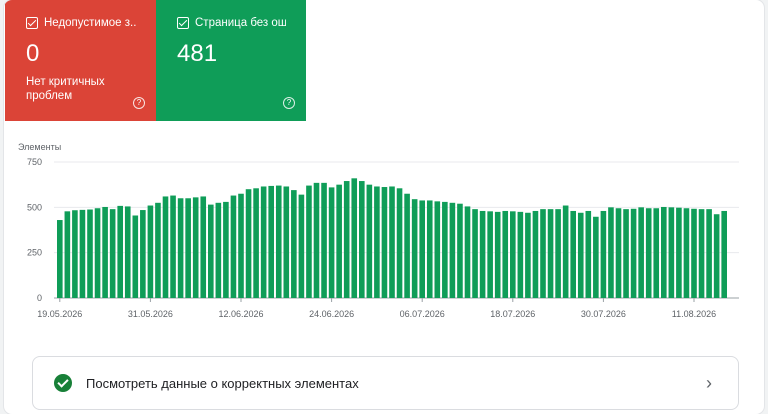  What do you see at coordinates (33, 53) in the screenshot?
I see `invalid-items-count: 0` at bounding box center [33, 53].